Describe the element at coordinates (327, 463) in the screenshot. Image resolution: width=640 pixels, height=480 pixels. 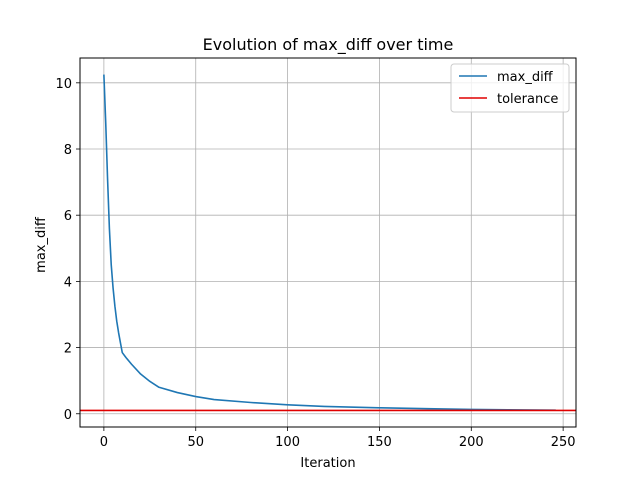
I see `x-axis-label: Iteration` at that location.